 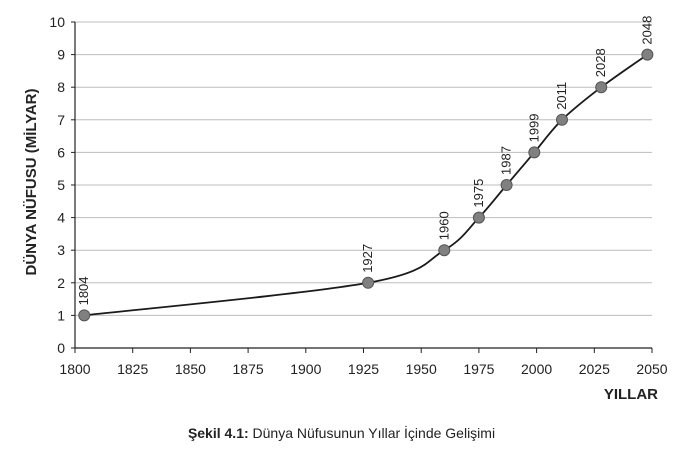 What do you see at coordinates (561, 96) in the screenshot?
I see `point-label: 2011` at bounding box center [561, 96].